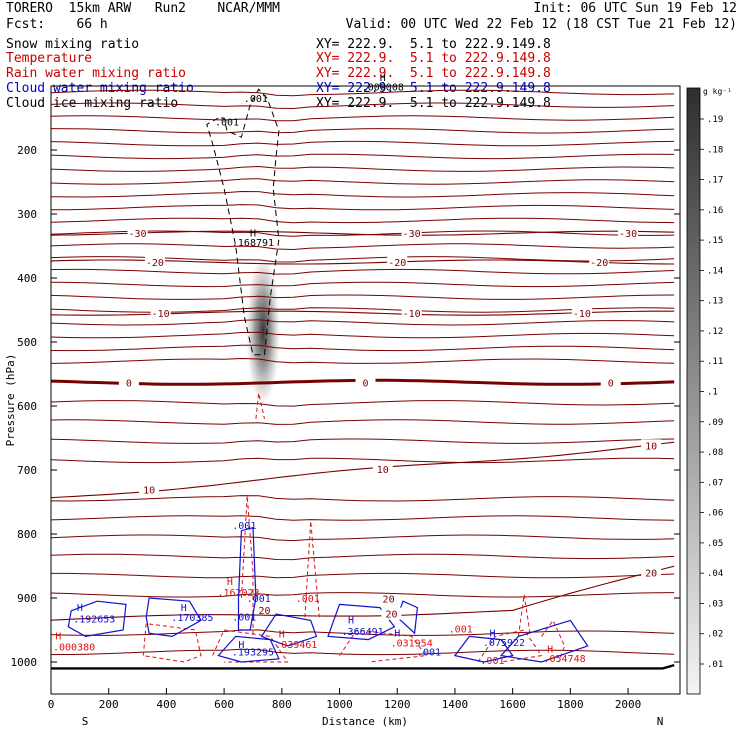  Describe the element at coordinates (715, 302) in the screenshot. I see `colorbar-tick-label: .13` at that location.